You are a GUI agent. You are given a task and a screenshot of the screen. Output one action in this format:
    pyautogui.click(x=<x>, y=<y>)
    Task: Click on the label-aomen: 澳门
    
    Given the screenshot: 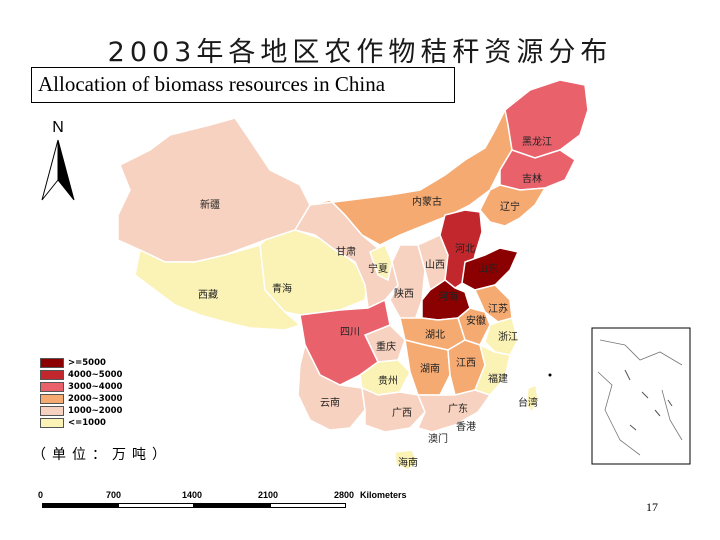 What is the action you would take?
    pyautogui.click(x=438, y=438)
    